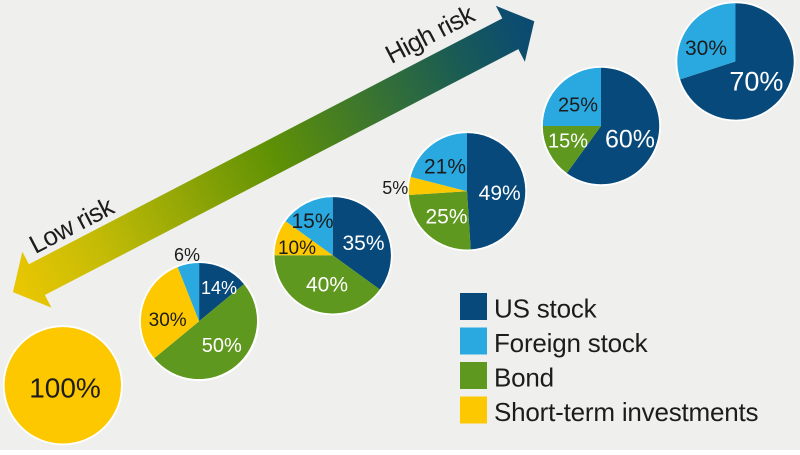 The width and height of the screenshot is (800, 455). Describe the element at coordinates (630, 139) in the screenshot. I see `svg-text: 60%` at that location.